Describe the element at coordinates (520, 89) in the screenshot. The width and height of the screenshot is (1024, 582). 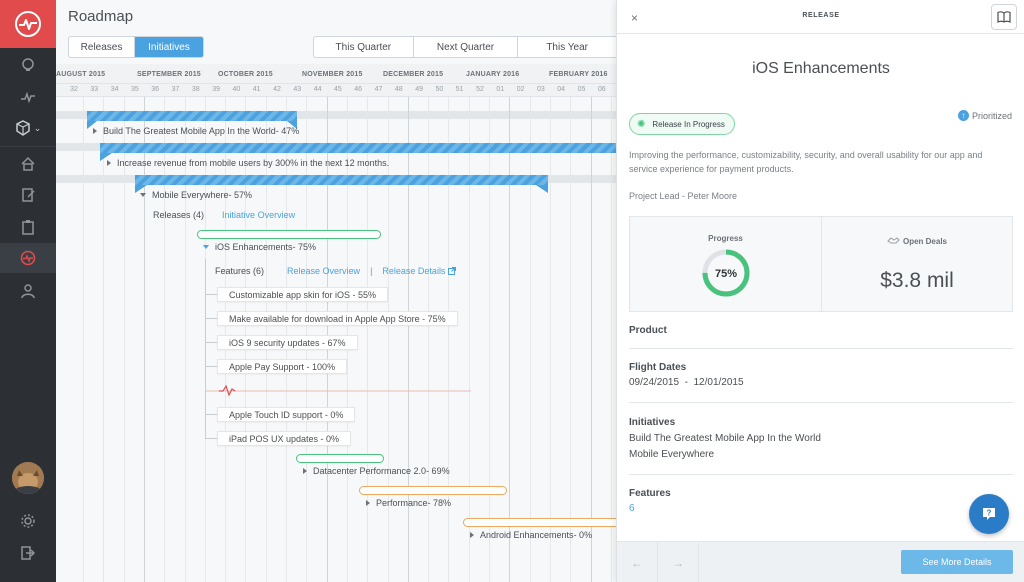
I see `week-label: 02` at that location.